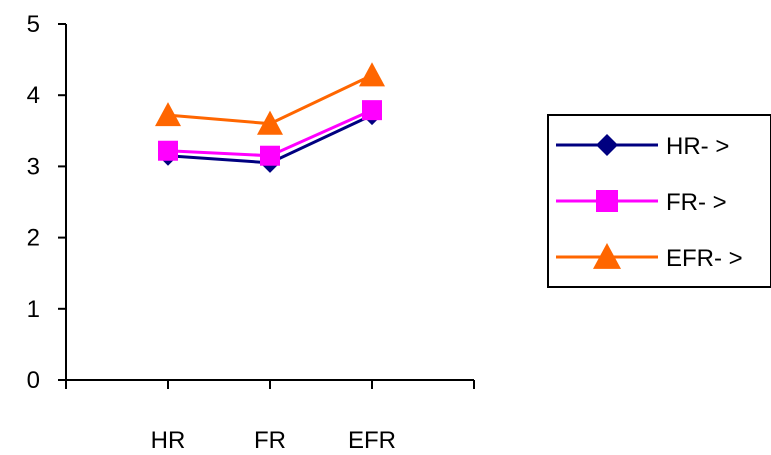 The height and width of the screenshot is (455, 771). I want to click on y-tick-label: 4, so click(33, 95).